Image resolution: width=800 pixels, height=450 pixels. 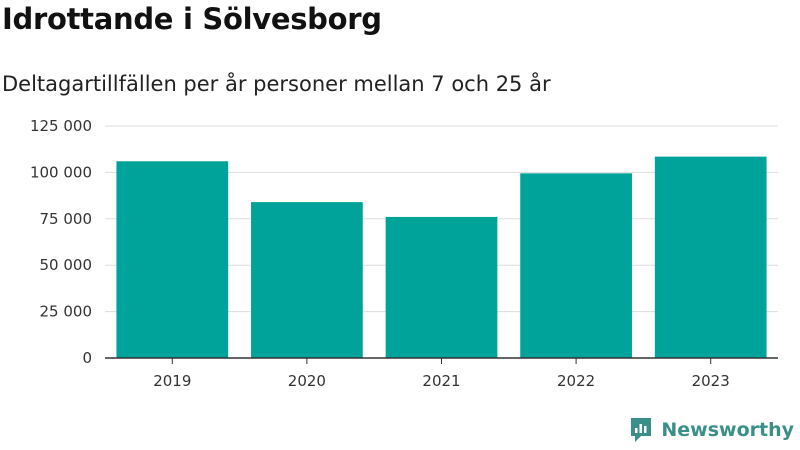 What do you see at coordinates (66, 265) in the screenshot?
I see `y-tick-label: 50 000` at bounding box center [66, 265].